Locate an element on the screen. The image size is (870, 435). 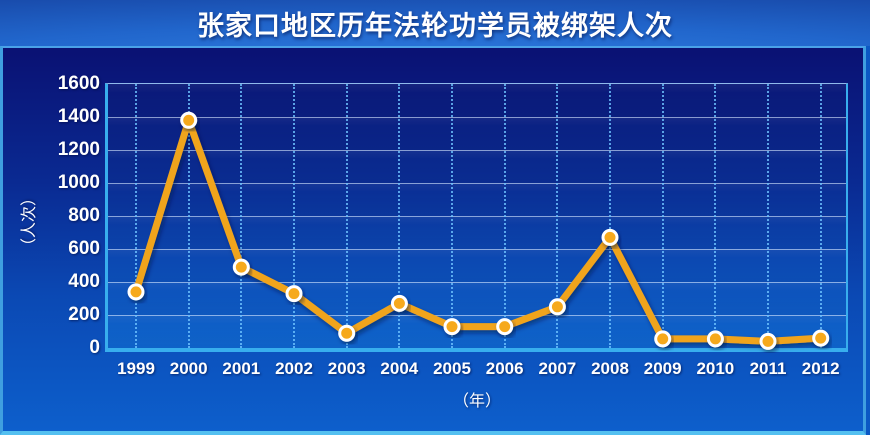
gridline-x-2006 is located at coordinates (504, 216).